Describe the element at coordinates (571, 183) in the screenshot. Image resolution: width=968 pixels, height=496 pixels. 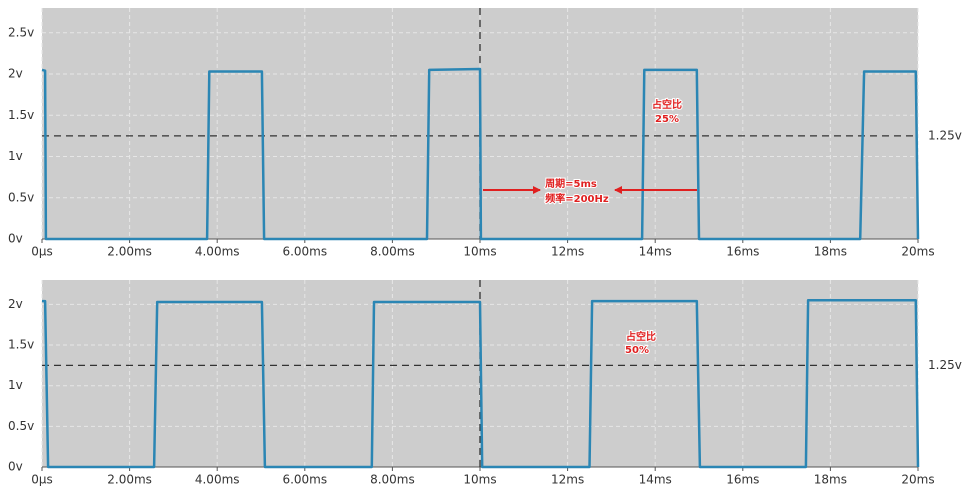
I see `annotation: 周期=5ms` at that location.